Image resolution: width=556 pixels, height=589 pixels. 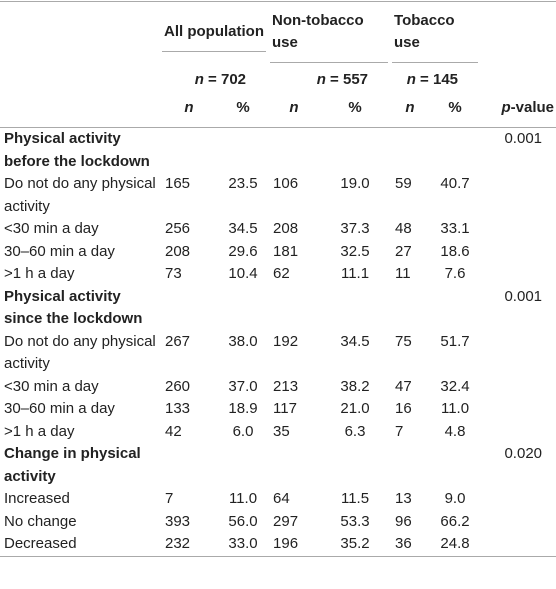 I want to click on group-label: All population, so click(x=214, y=32).